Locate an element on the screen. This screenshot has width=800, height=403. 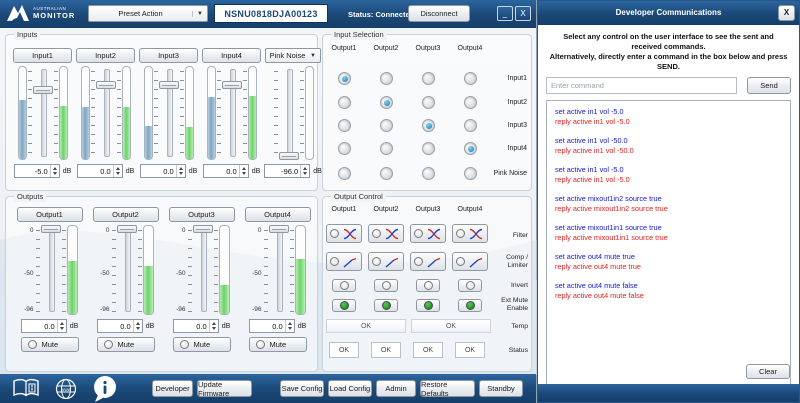
minimize-button: _ is located at coordinates (505, 13).